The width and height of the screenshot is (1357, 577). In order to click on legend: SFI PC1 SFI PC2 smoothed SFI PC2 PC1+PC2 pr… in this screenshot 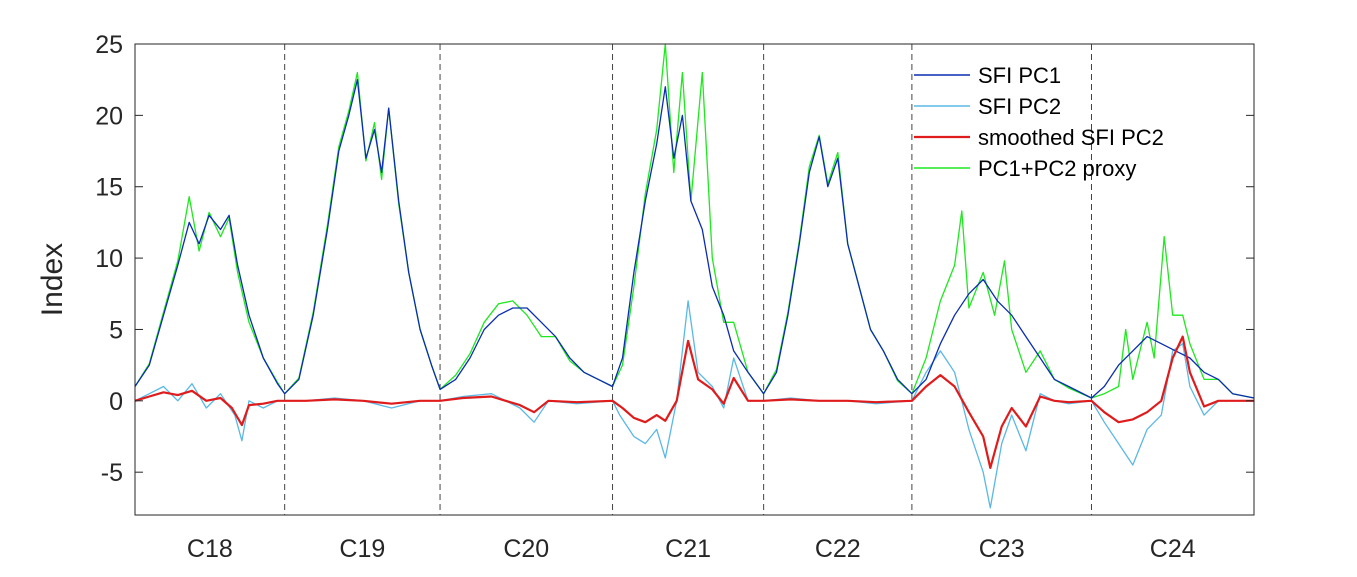, I will do `click(1039, 122)`.